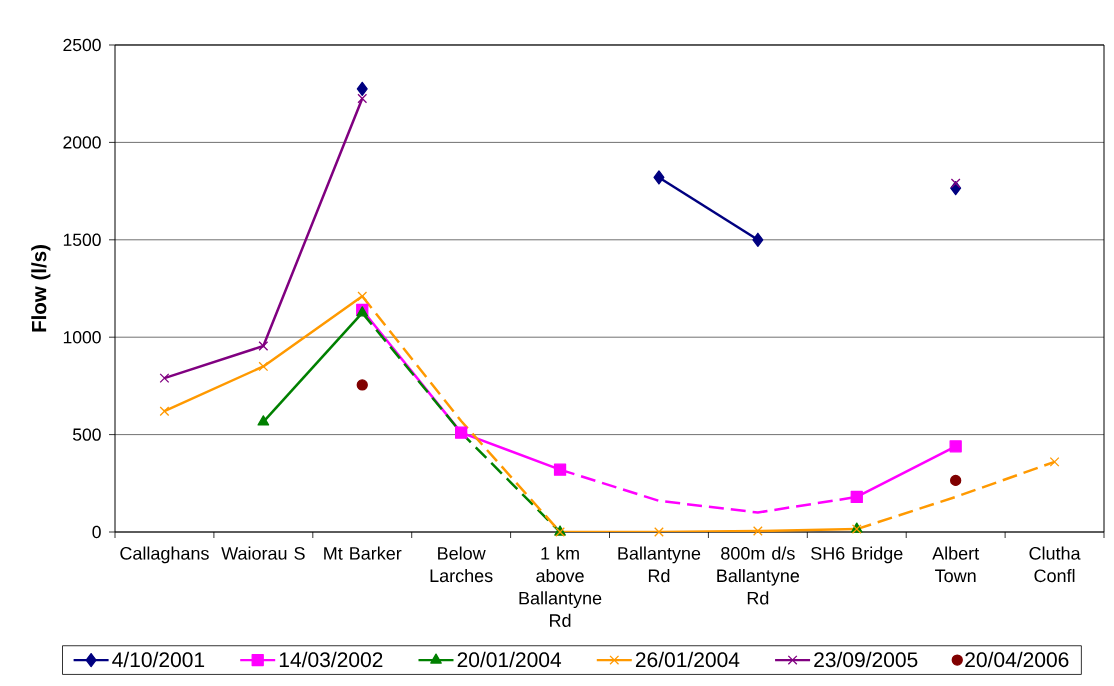  I want to click on x-tick-label: 1 km above Ballantyne Rd, so click(560, 586).